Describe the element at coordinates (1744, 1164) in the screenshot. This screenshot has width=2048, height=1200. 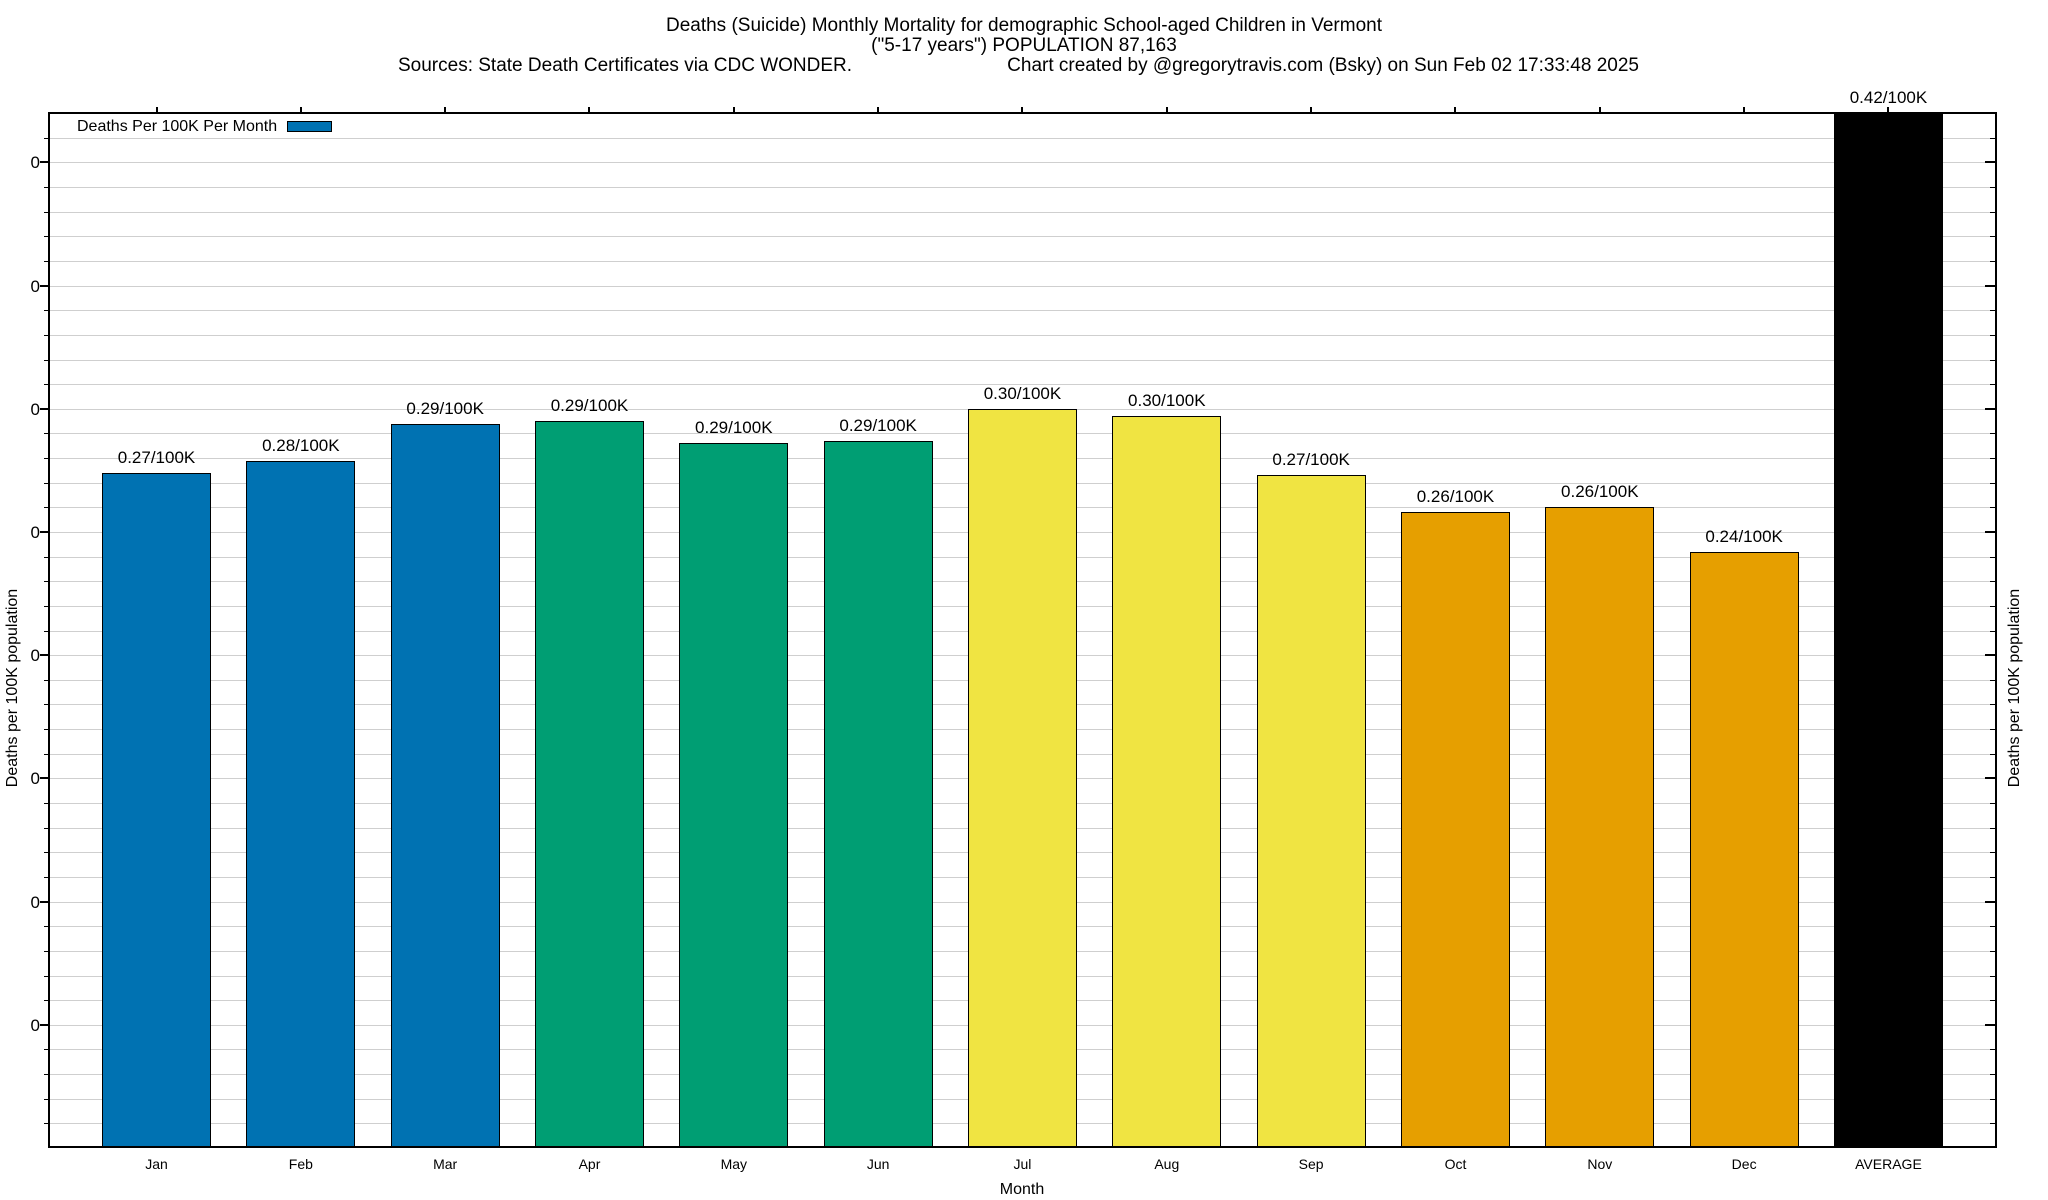
I see `x-axis-tick-label: Dec` at that location.